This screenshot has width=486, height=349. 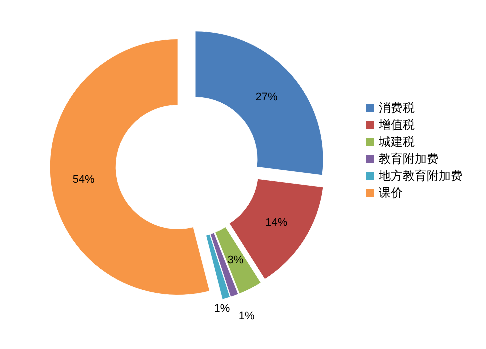 I want to click on data-label: 3%, so click(x=236, y=260).